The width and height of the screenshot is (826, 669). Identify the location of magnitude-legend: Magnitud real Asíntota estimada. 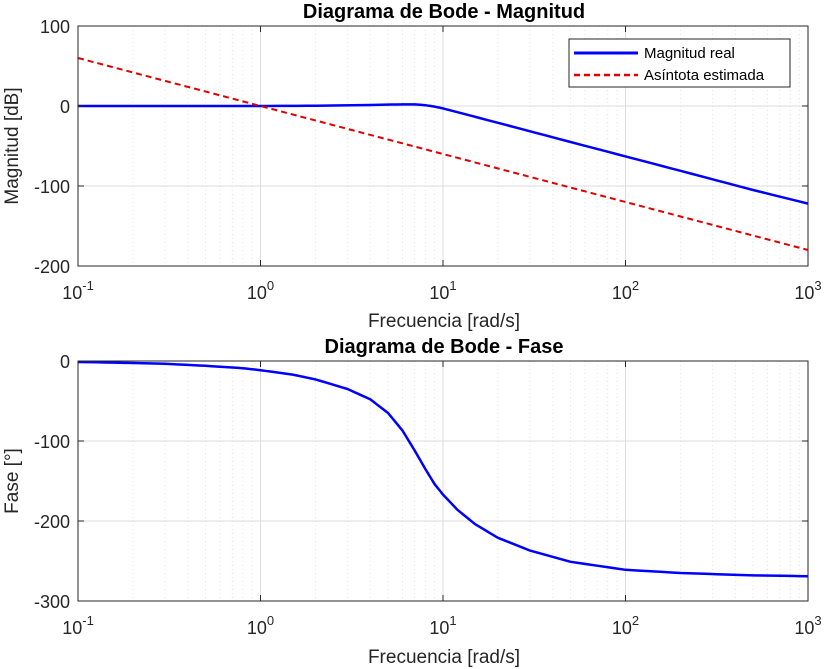
(679, 63).